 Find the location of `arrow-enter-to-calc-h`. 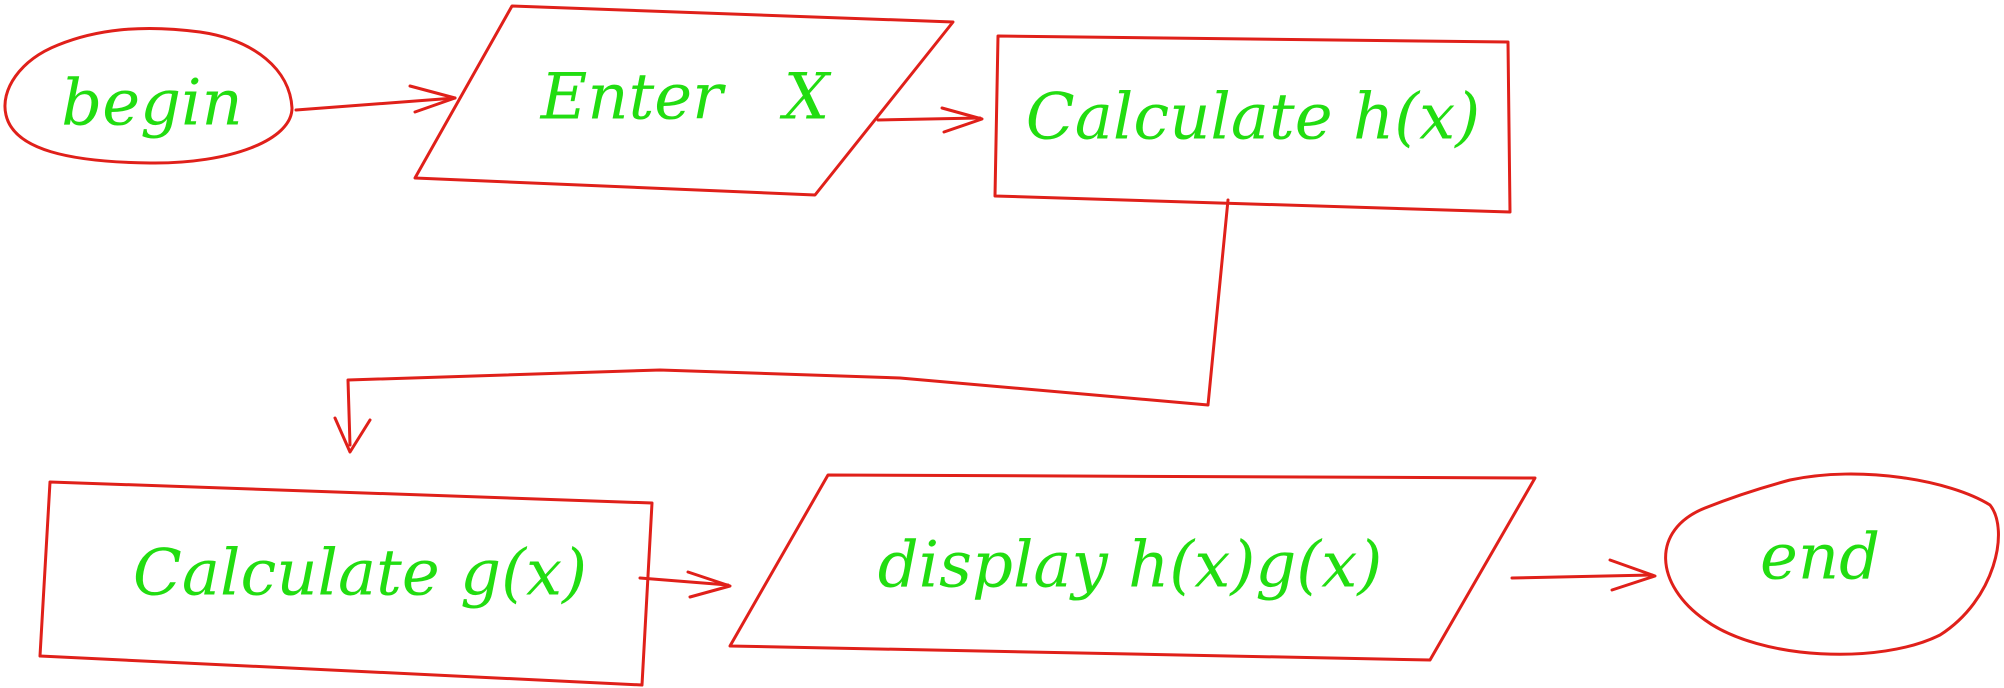

arrow-enter-to-calc-h is located at coordinates (930, 120).